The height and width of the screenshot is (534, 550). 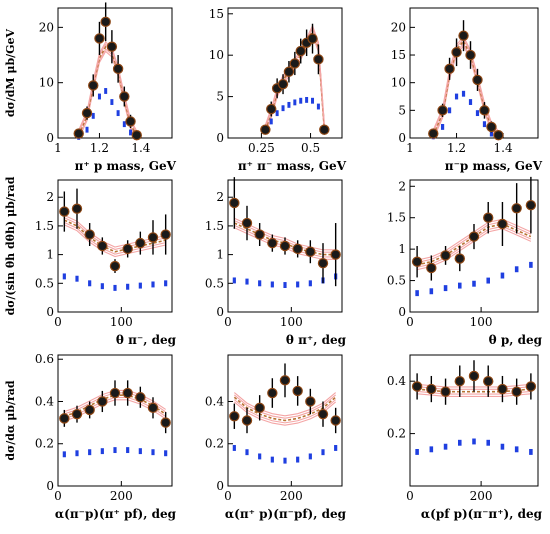 What do you see at coordinates (456, 148) in the screenshot?
I see `x-tick-label: 1.2` at bounding box center [456, 148].